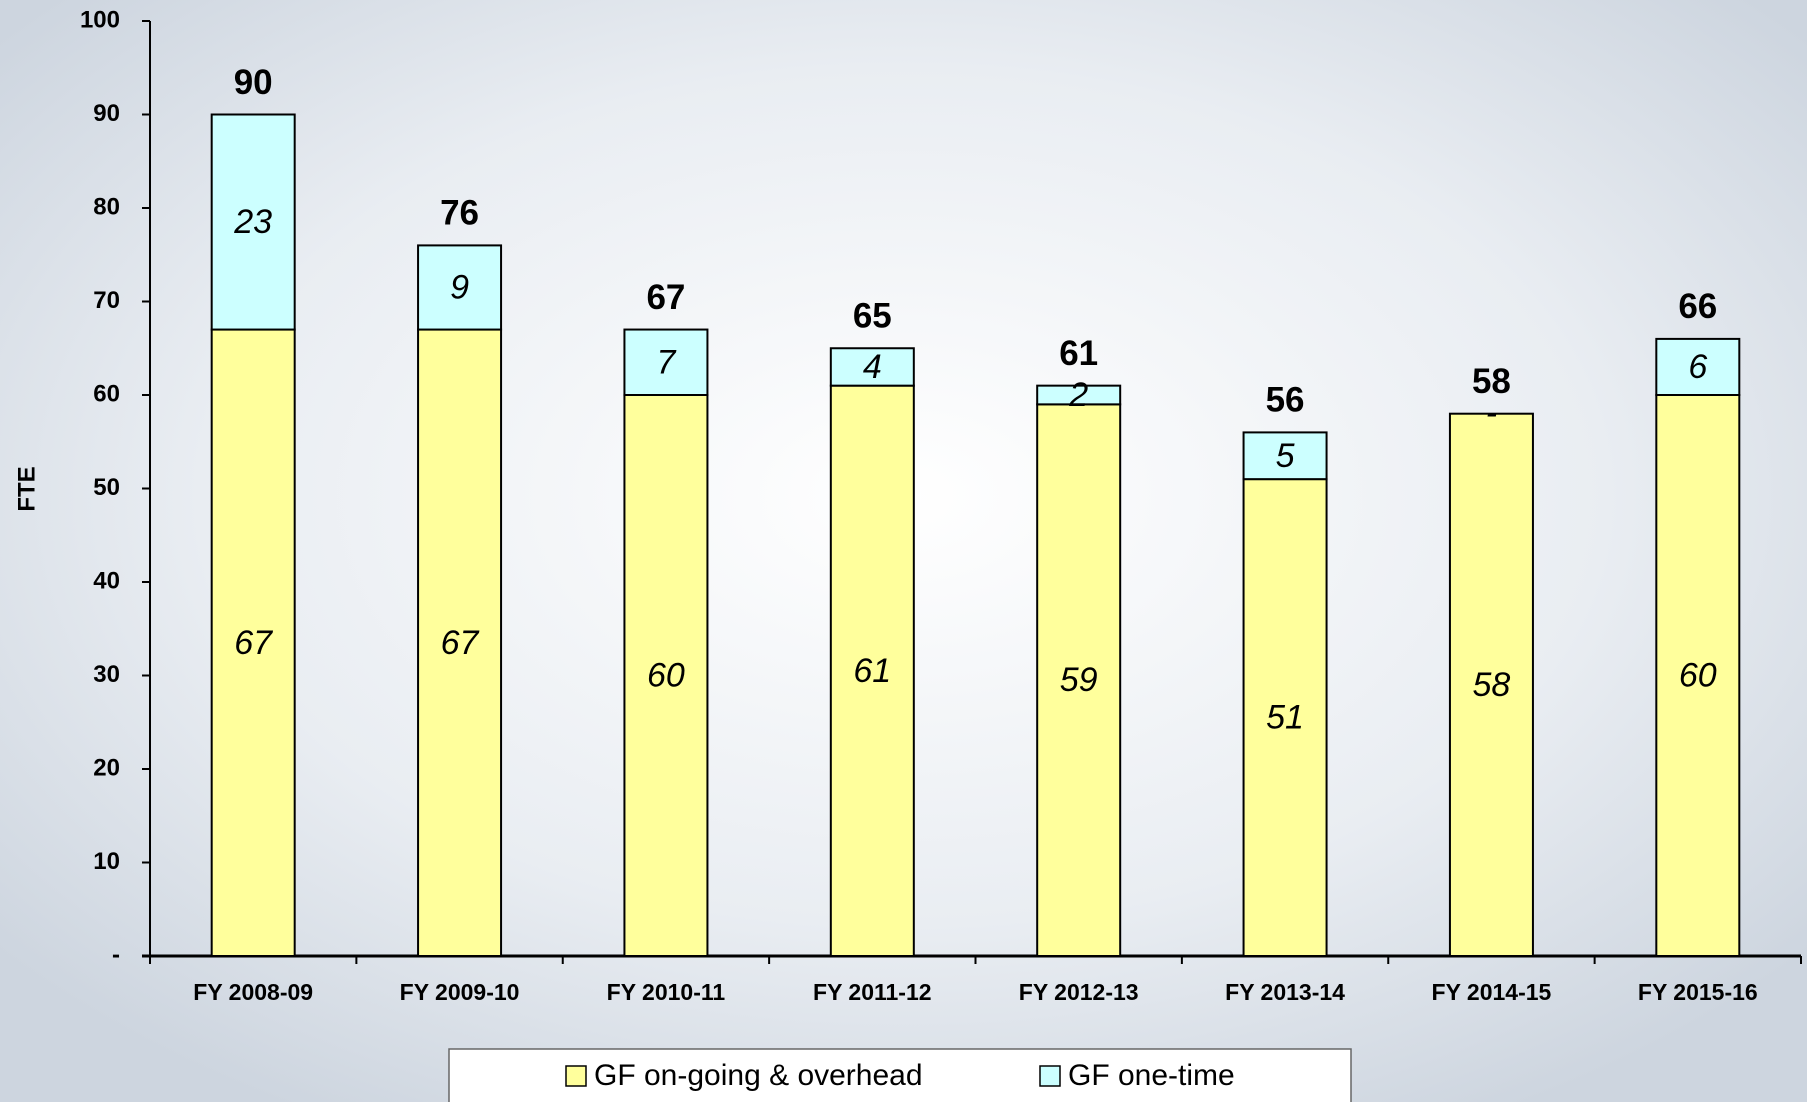 The height and width of the screenshot is (1102, 1807). I want to click on total-label: 66, so click(1697, 306).